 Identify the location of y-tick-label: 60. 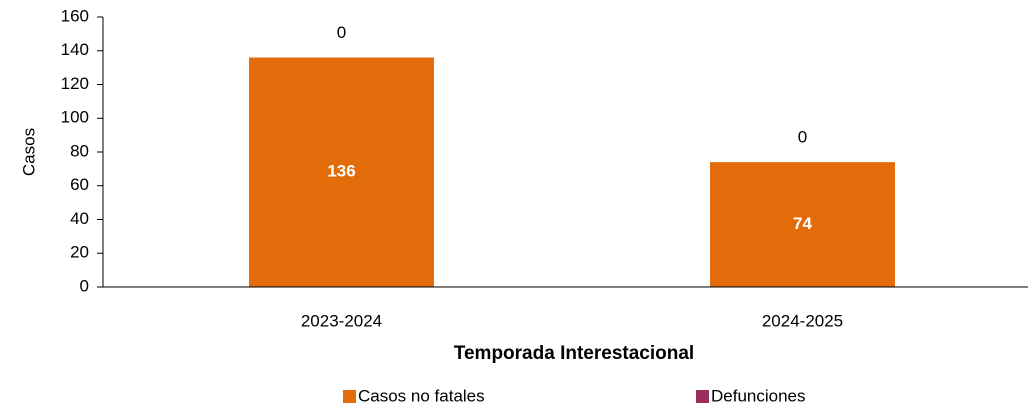
(79, 184).